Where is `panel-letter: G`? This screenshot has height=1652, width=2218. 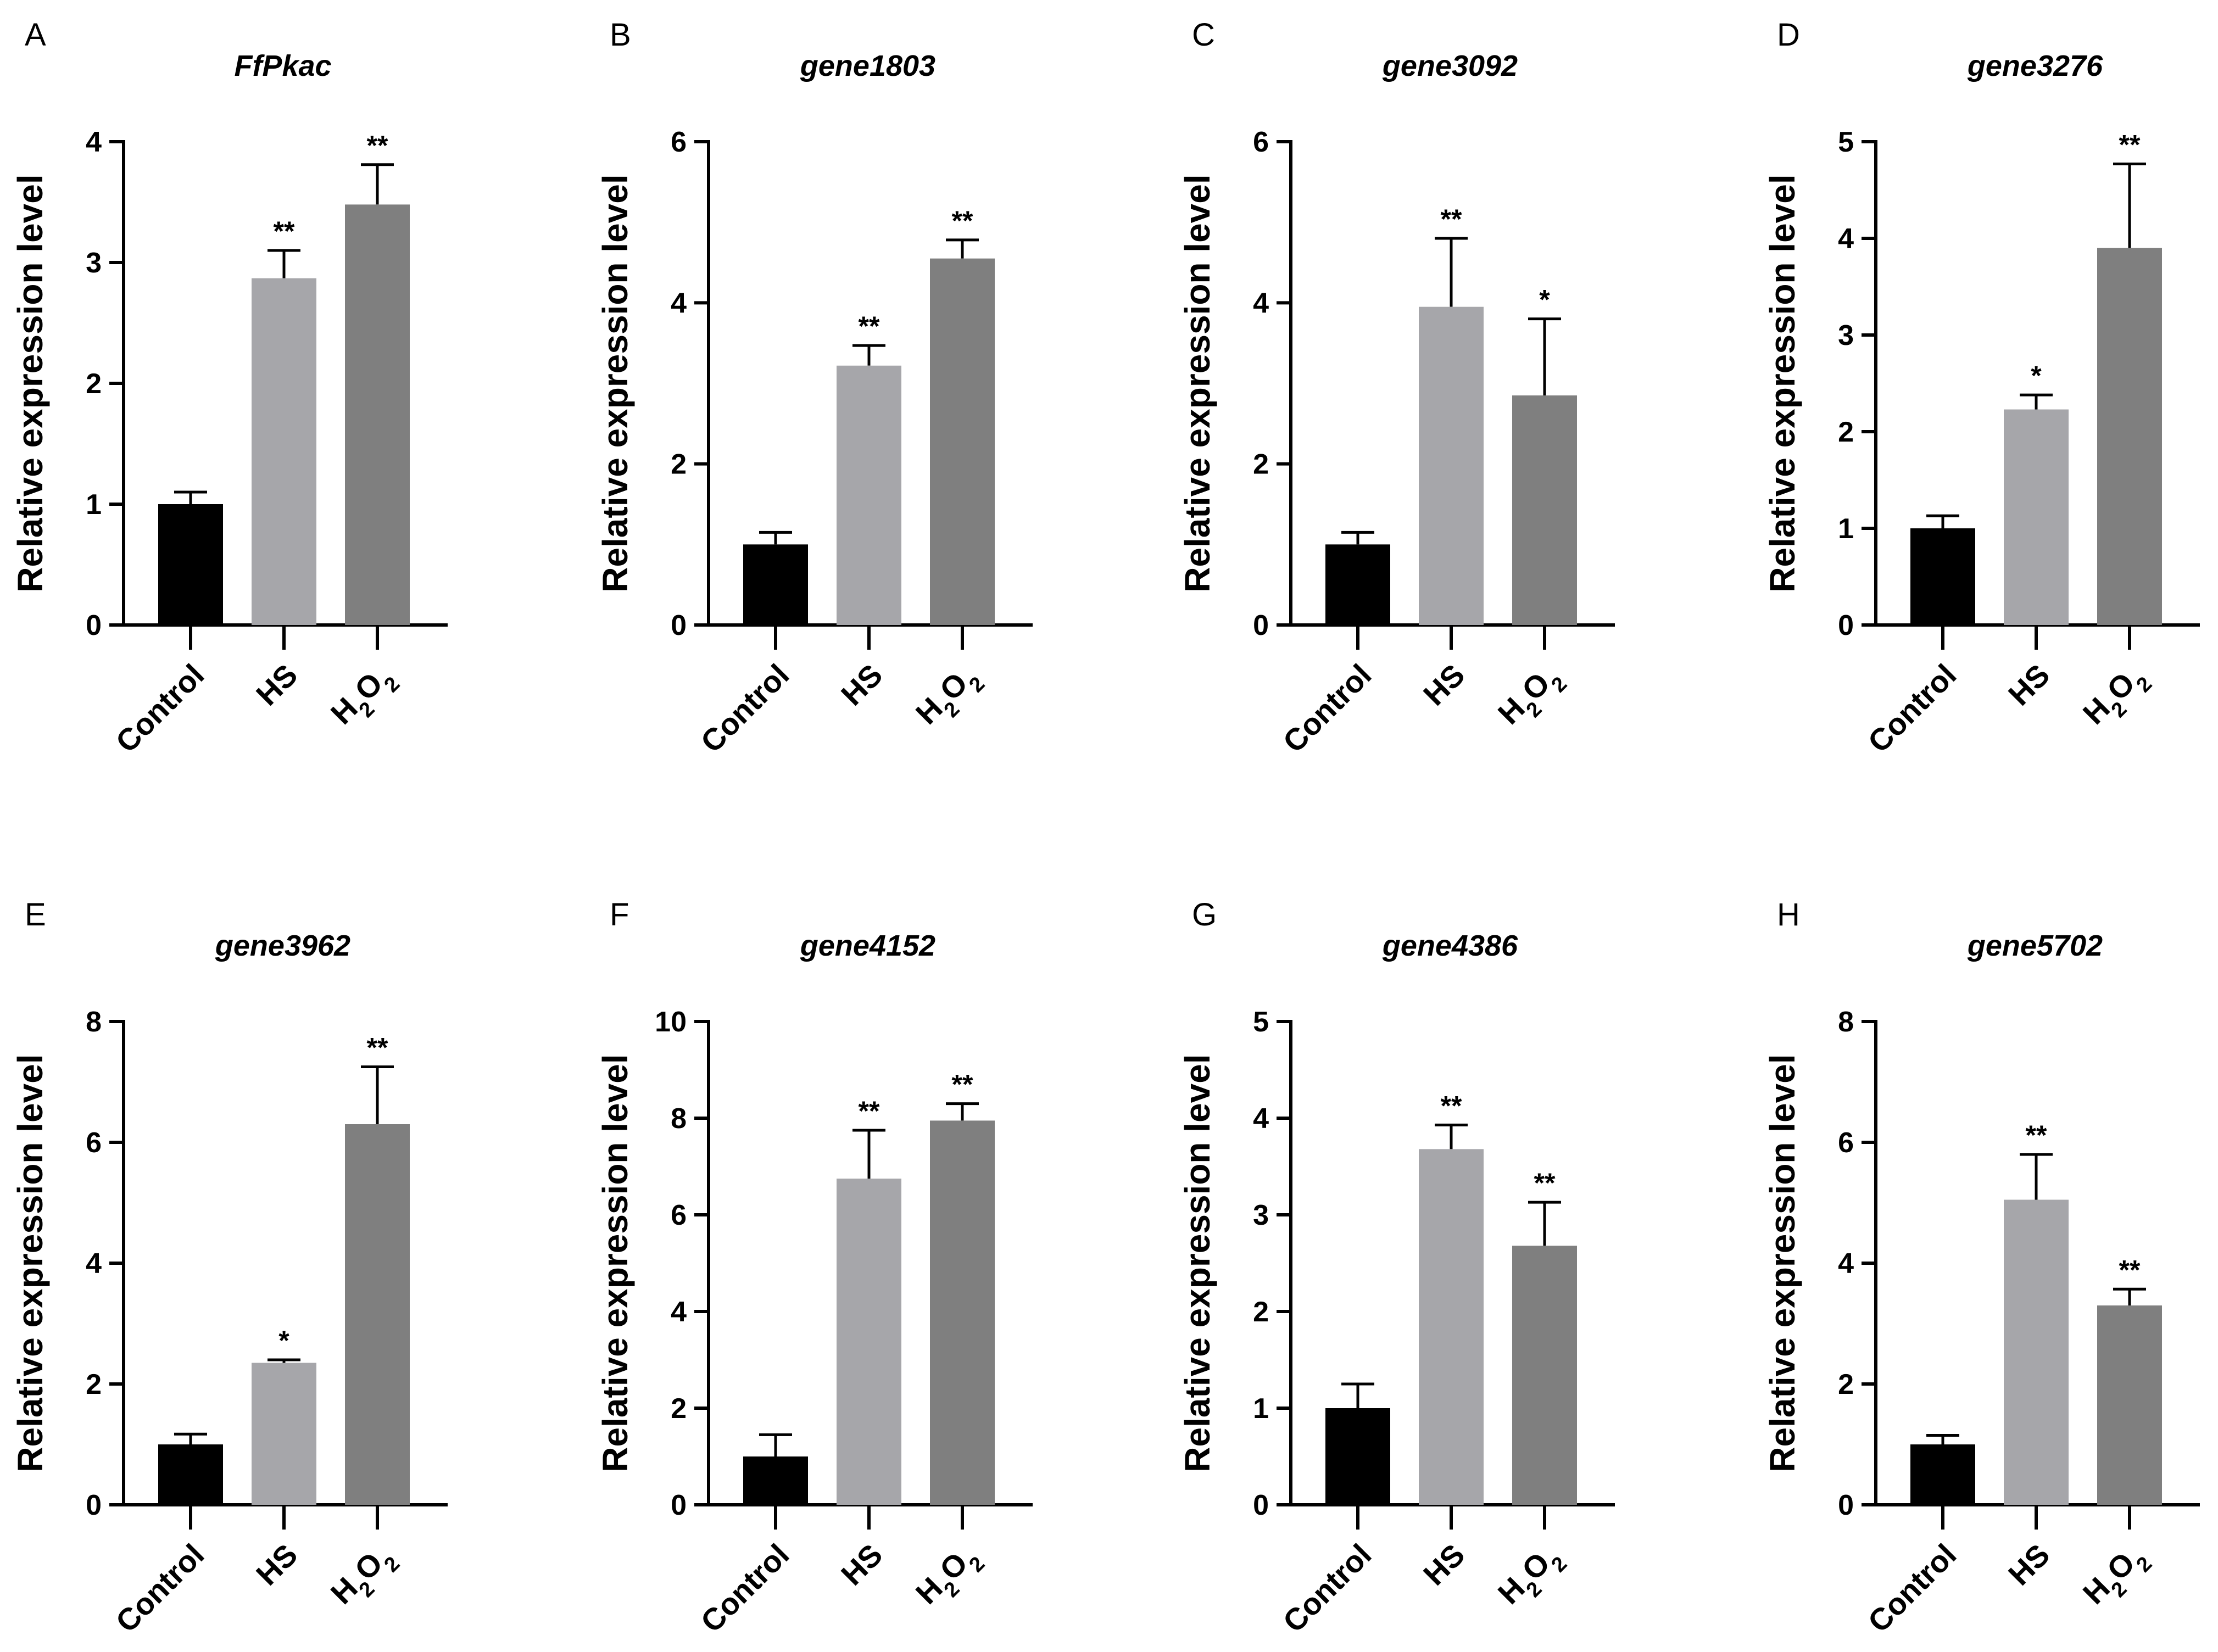
panel-letter: G is located at coordinates (1204, 915).